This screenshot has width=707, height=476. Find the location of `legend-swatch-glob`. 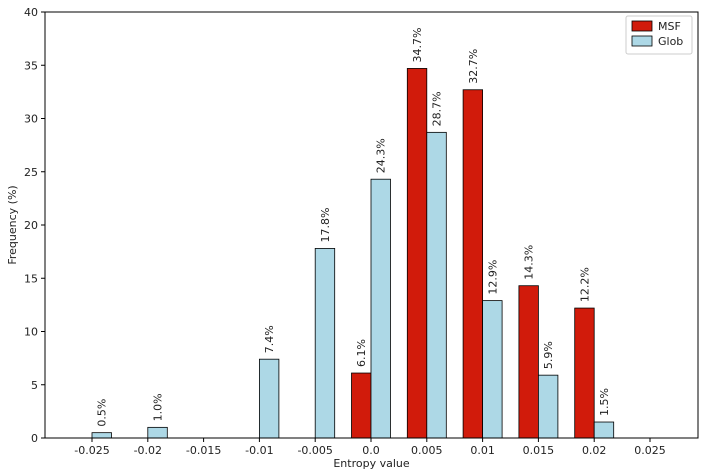

legend-swatch-glob is located at coordinates (642, 41).